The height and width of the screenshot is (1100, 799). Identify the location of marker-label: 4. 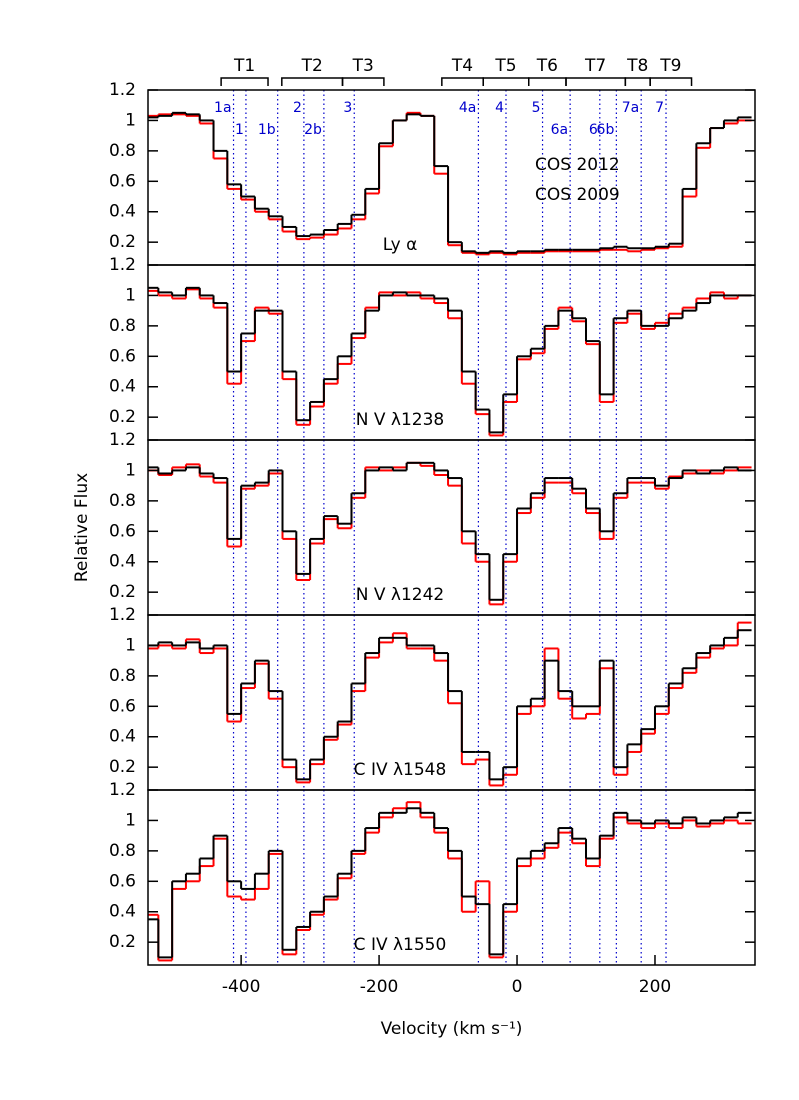
(499, 108).